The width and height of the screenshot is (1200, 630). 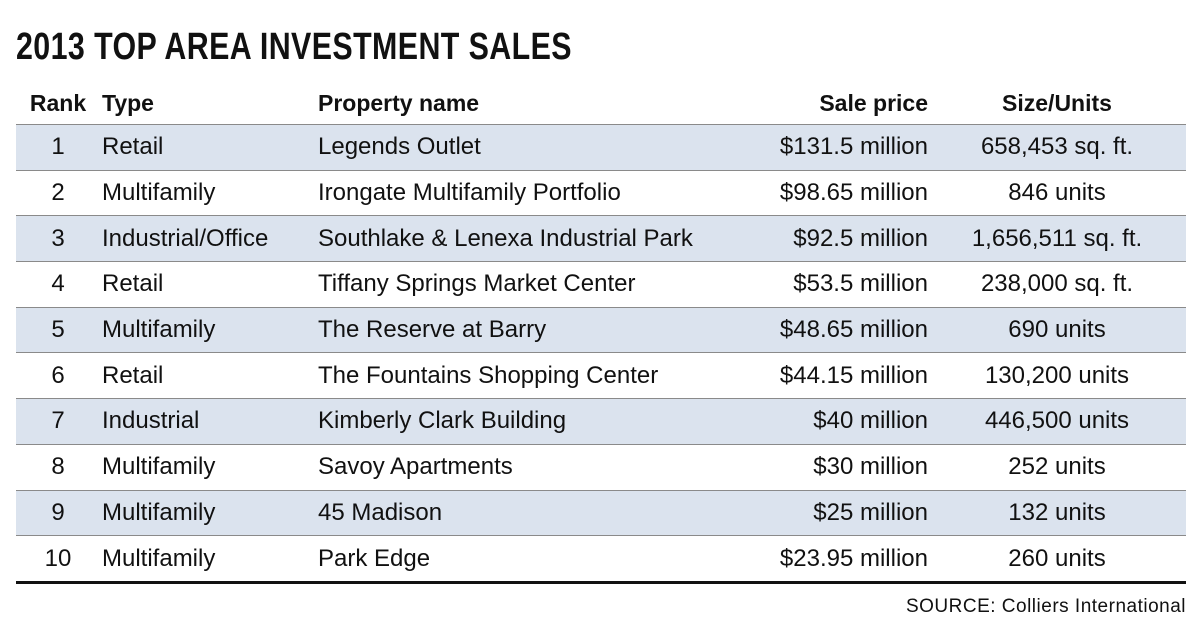 What do you see at coordinates (58, 238) in the screenshot?
I see `rank-cell: 3` at bounding box center [58, 238].